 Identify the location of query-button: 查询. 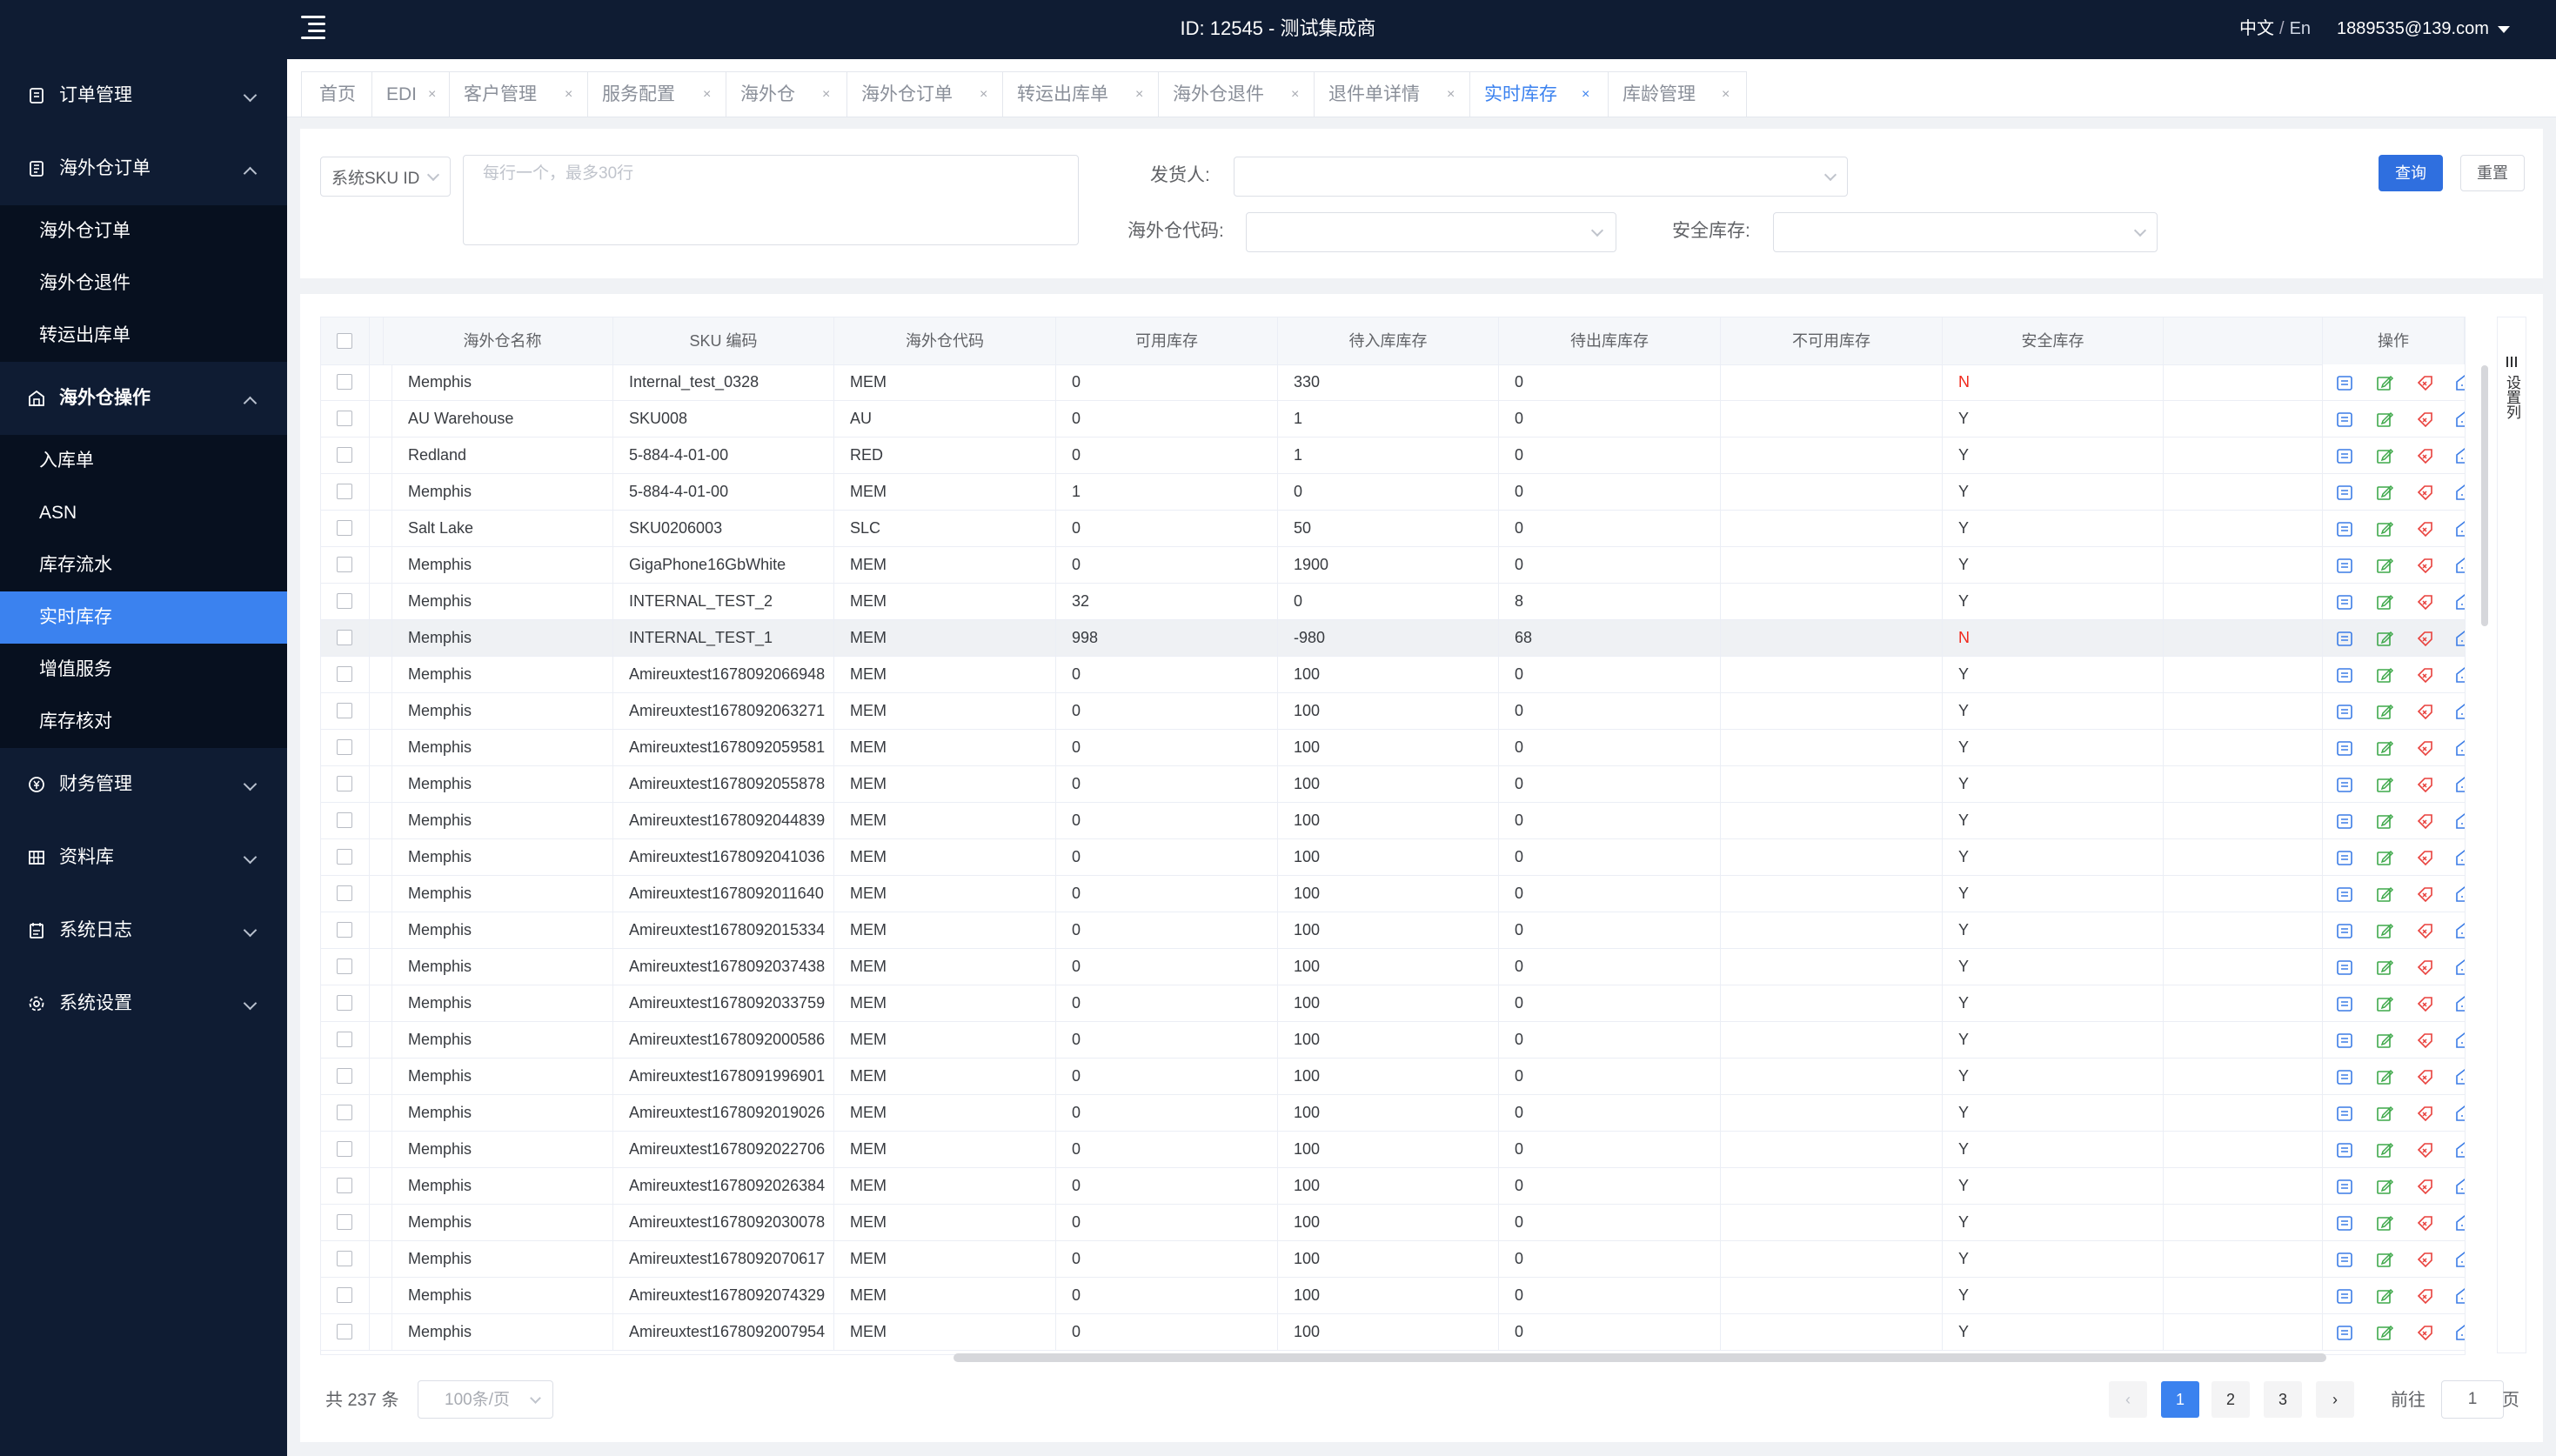
(2411, 173).